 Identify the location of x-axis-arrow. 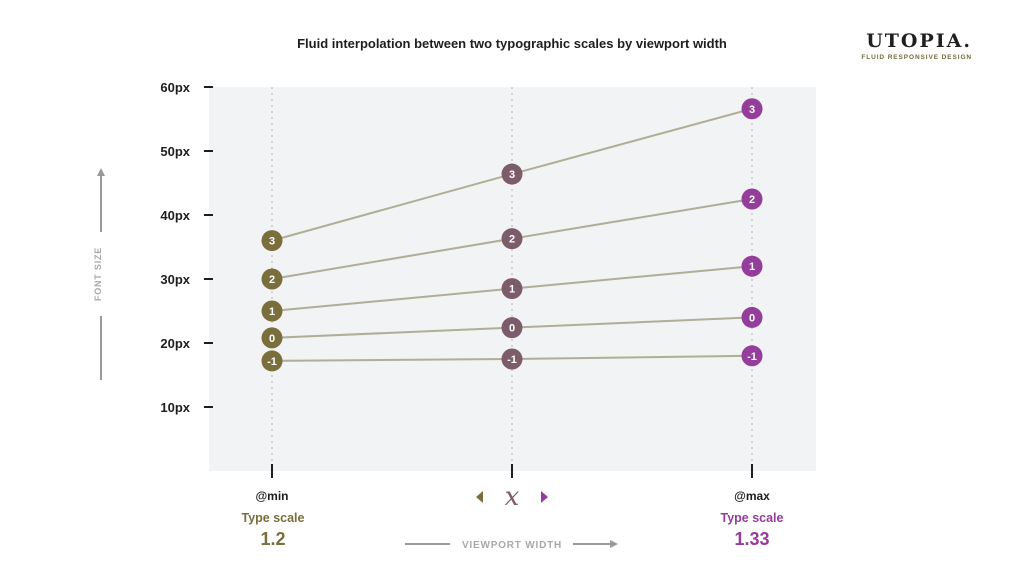
(511, 544).